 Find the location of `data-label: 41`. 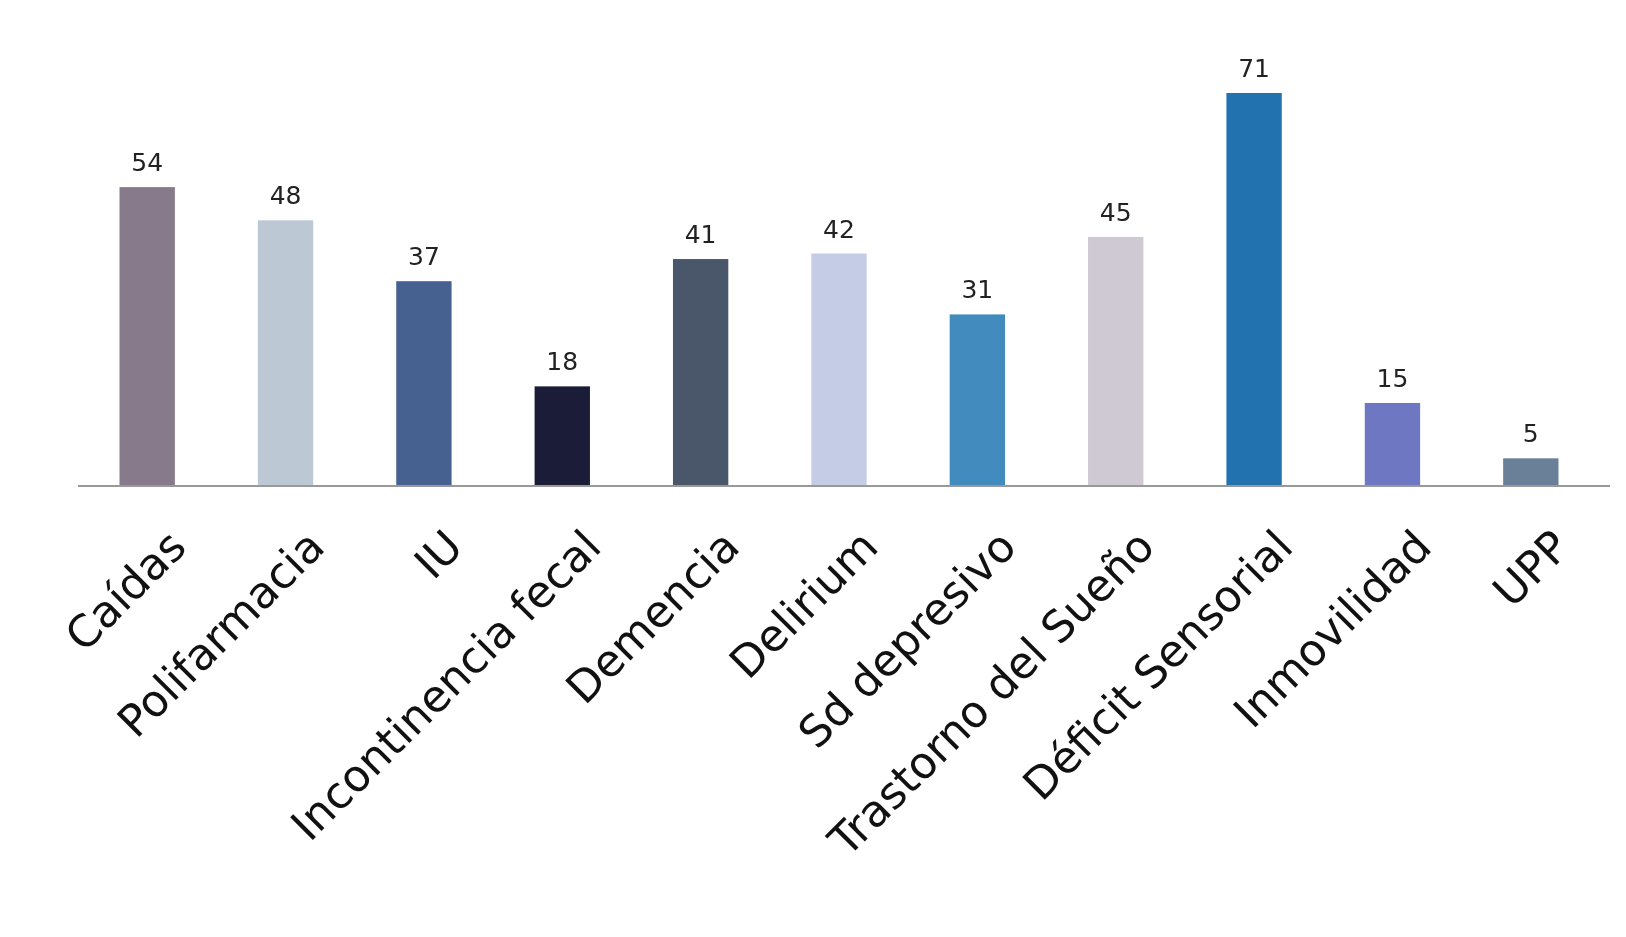

data-label: 41 is located at coordinates (700, 235).